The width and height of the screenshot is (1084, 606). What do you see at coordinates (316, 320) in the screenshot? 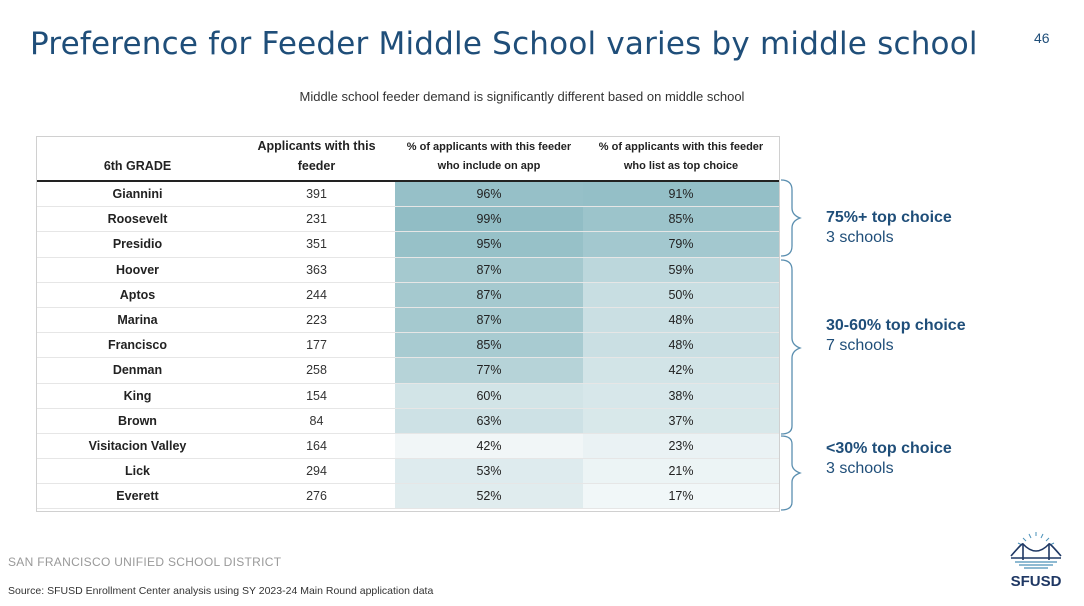
I see `applicants-cell: 223` at bounding box center [316, 320].